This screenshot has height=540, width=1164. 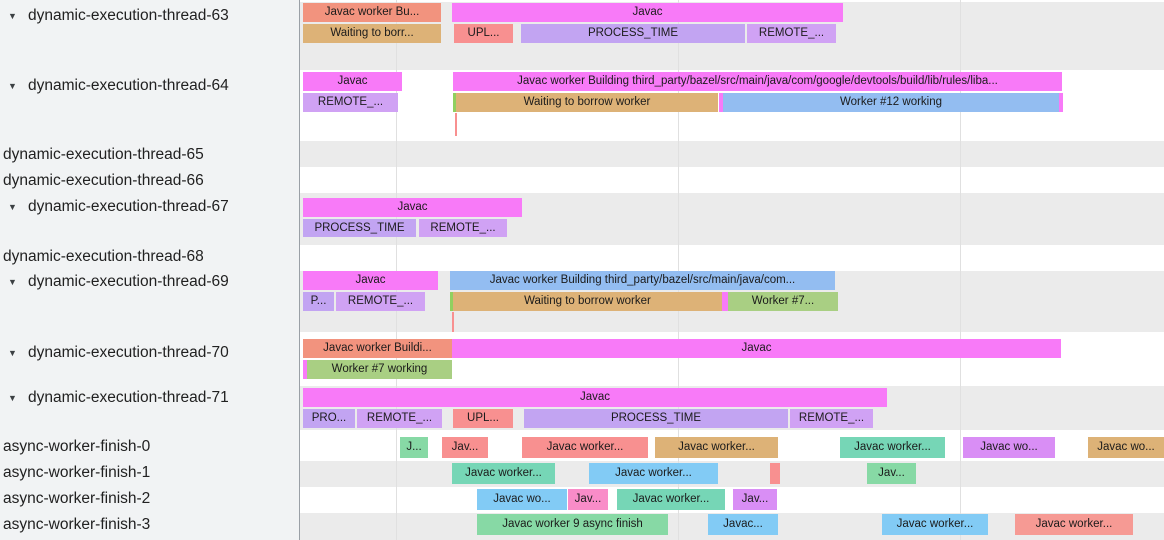 I want to click on track-row-dynamic-execution-thread-65: dynamic-execution-thread-65, so click(x=149, y=155).